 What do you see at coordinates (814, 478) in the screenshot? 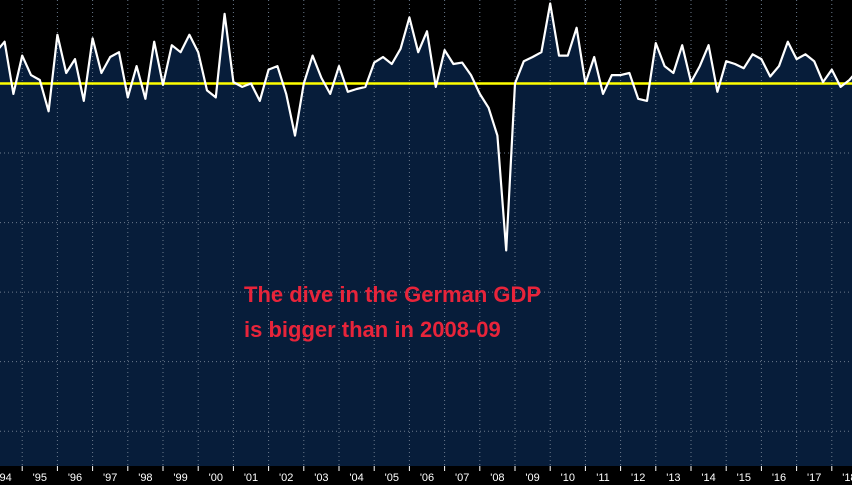
I see `x-tick-label: '17` at bounding box center [814, 478].